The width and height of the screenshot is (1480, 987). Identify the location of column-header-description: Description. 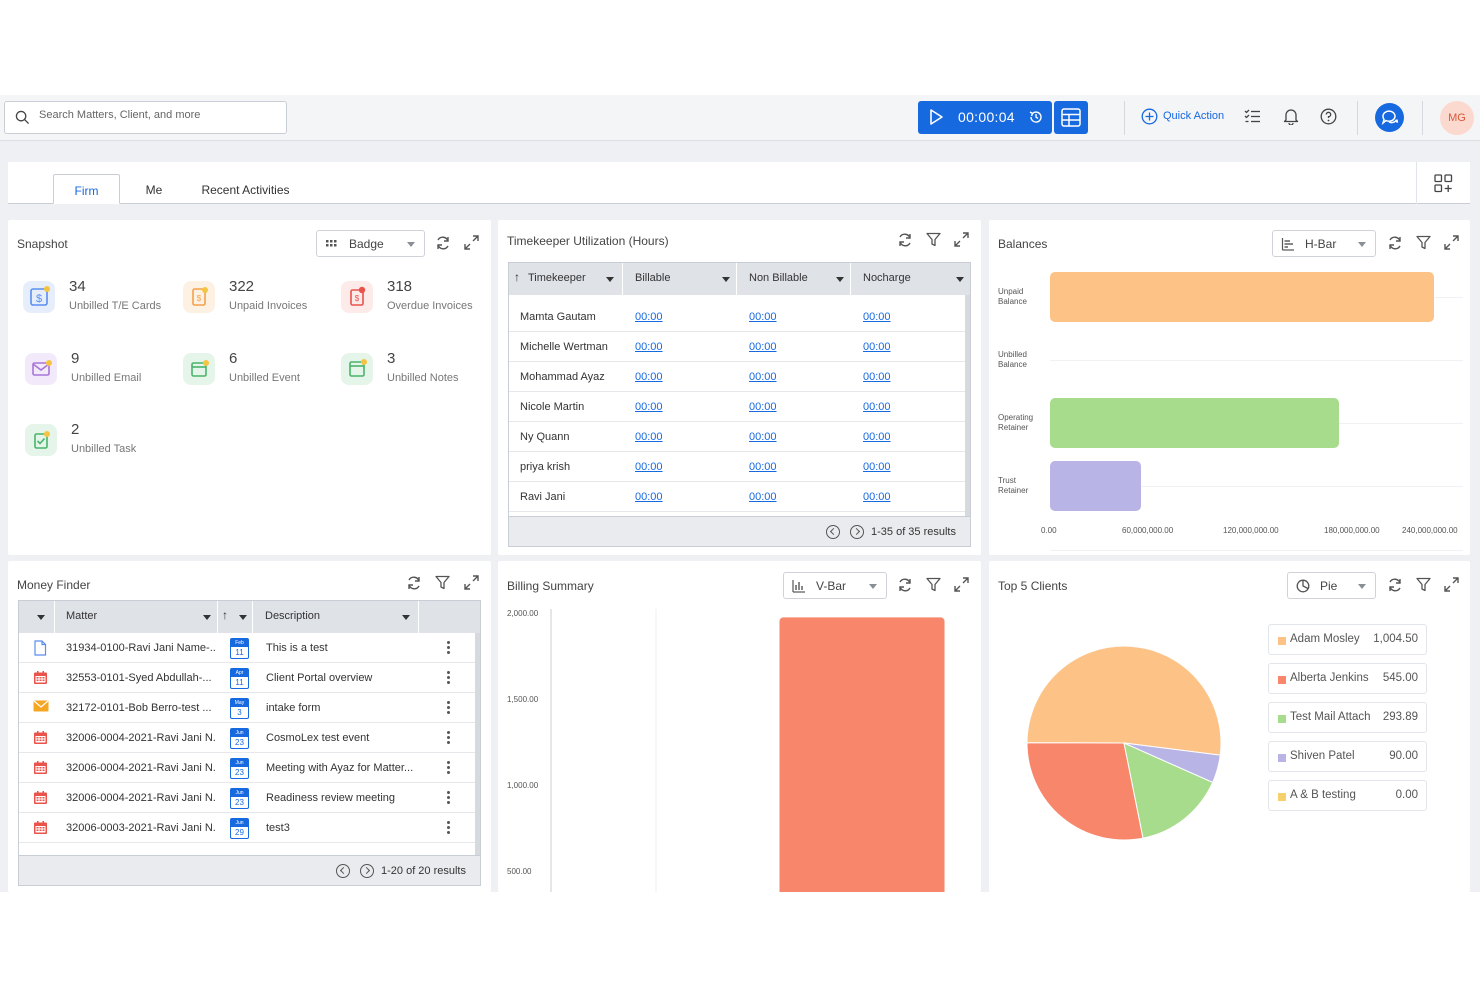
(336, 617).